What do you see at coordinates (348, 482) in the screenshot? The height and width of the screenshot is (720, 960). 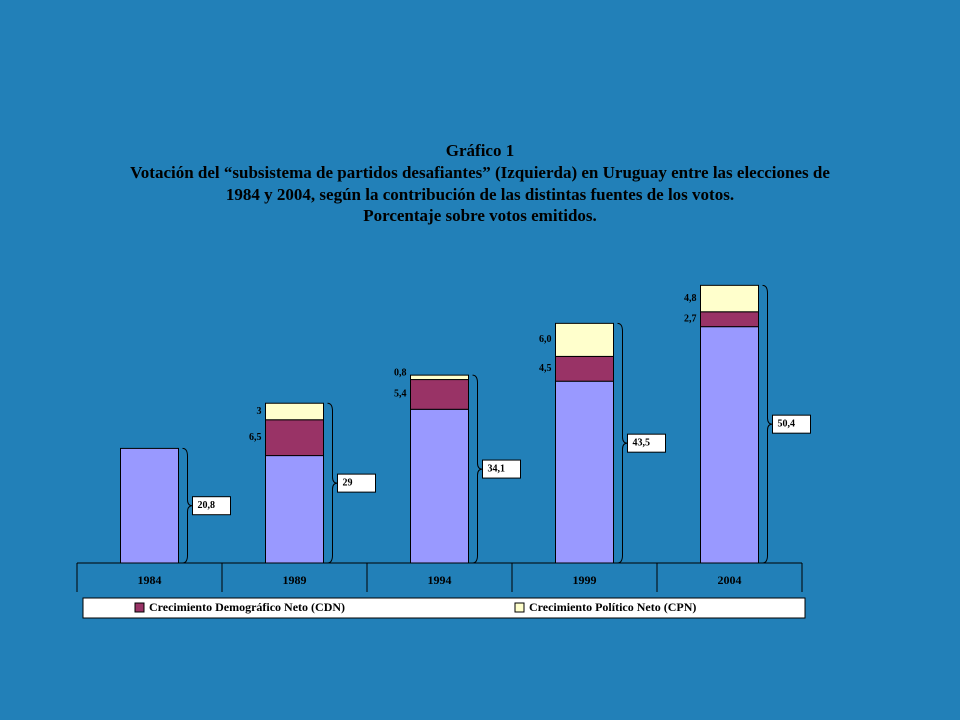 I see `total-label: 29` at bounding box center [348, 482].